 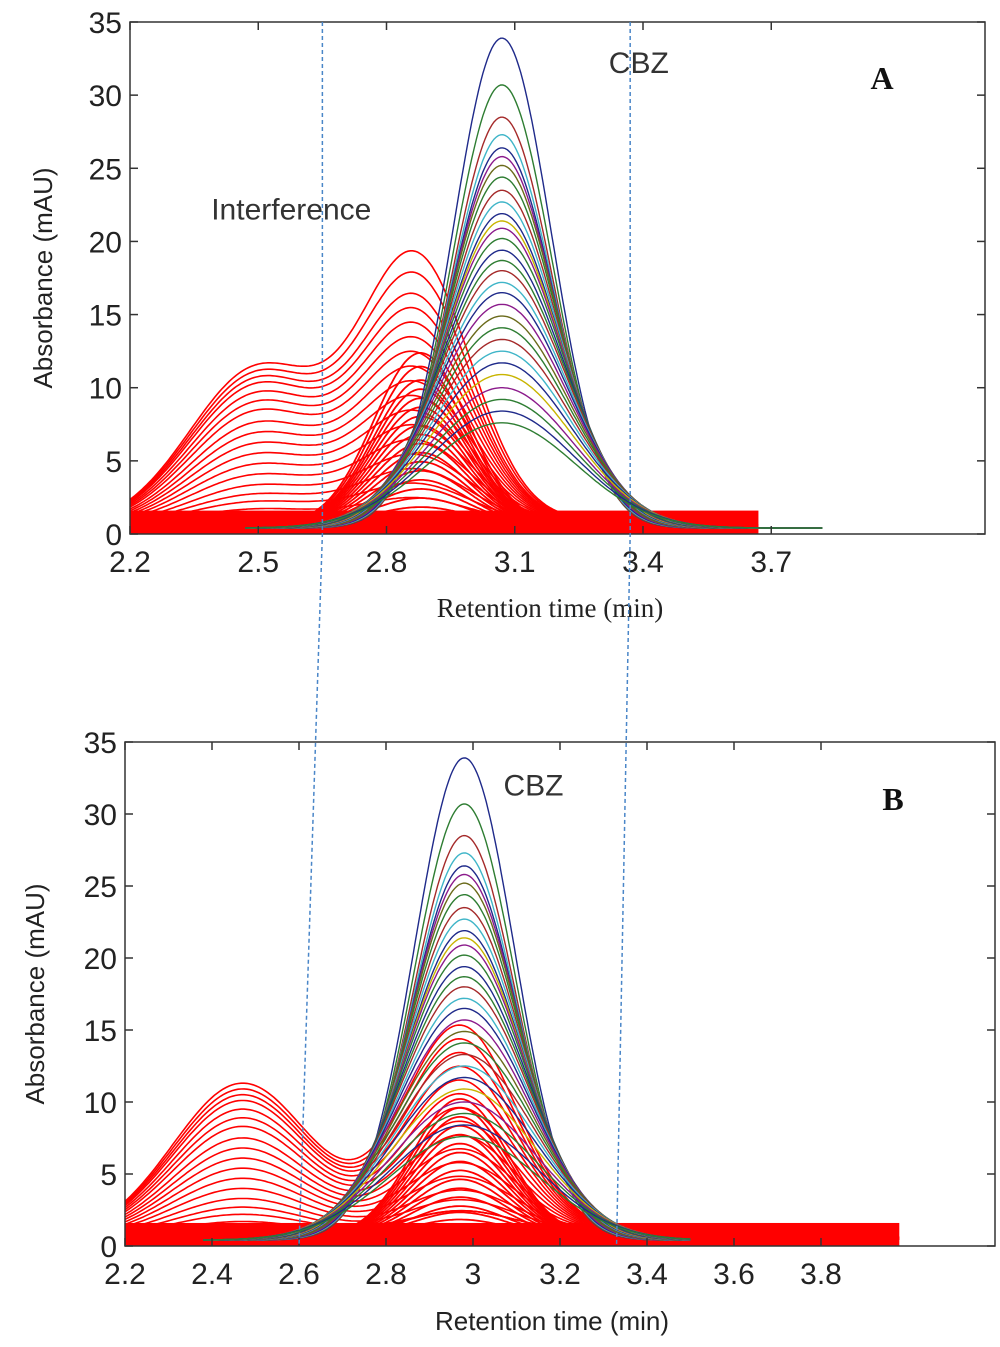 I want to click on panel-b-y-axis-label: Absorbance (mAU), so click(x=35, y=993).